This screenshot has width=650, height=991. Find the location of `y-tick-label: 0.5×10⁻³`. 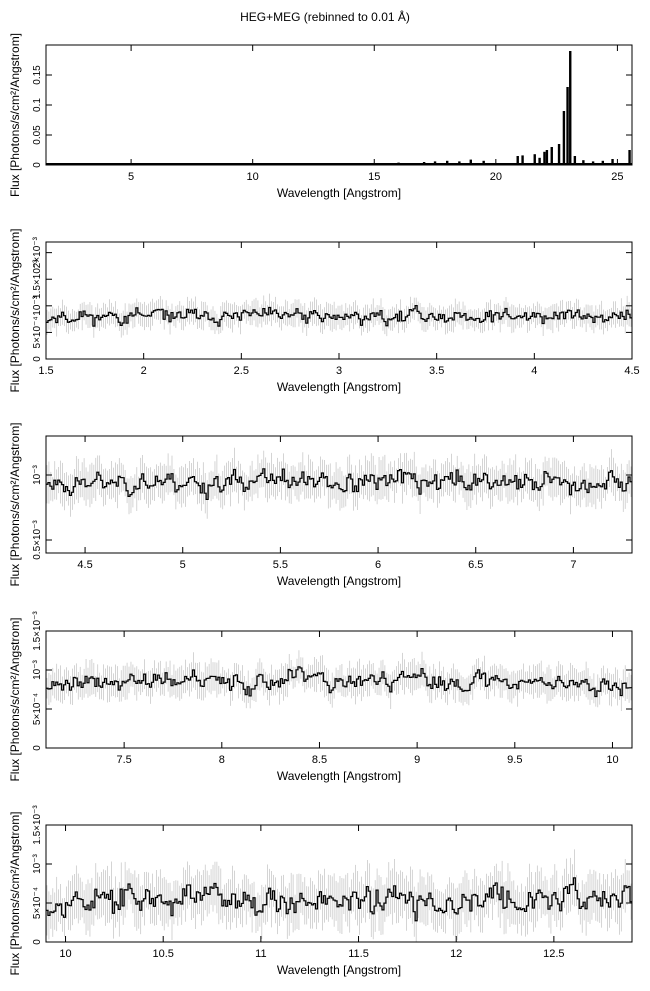

y-tick-label: 0.5×10⁻³ is located at coordinates (37, 540).